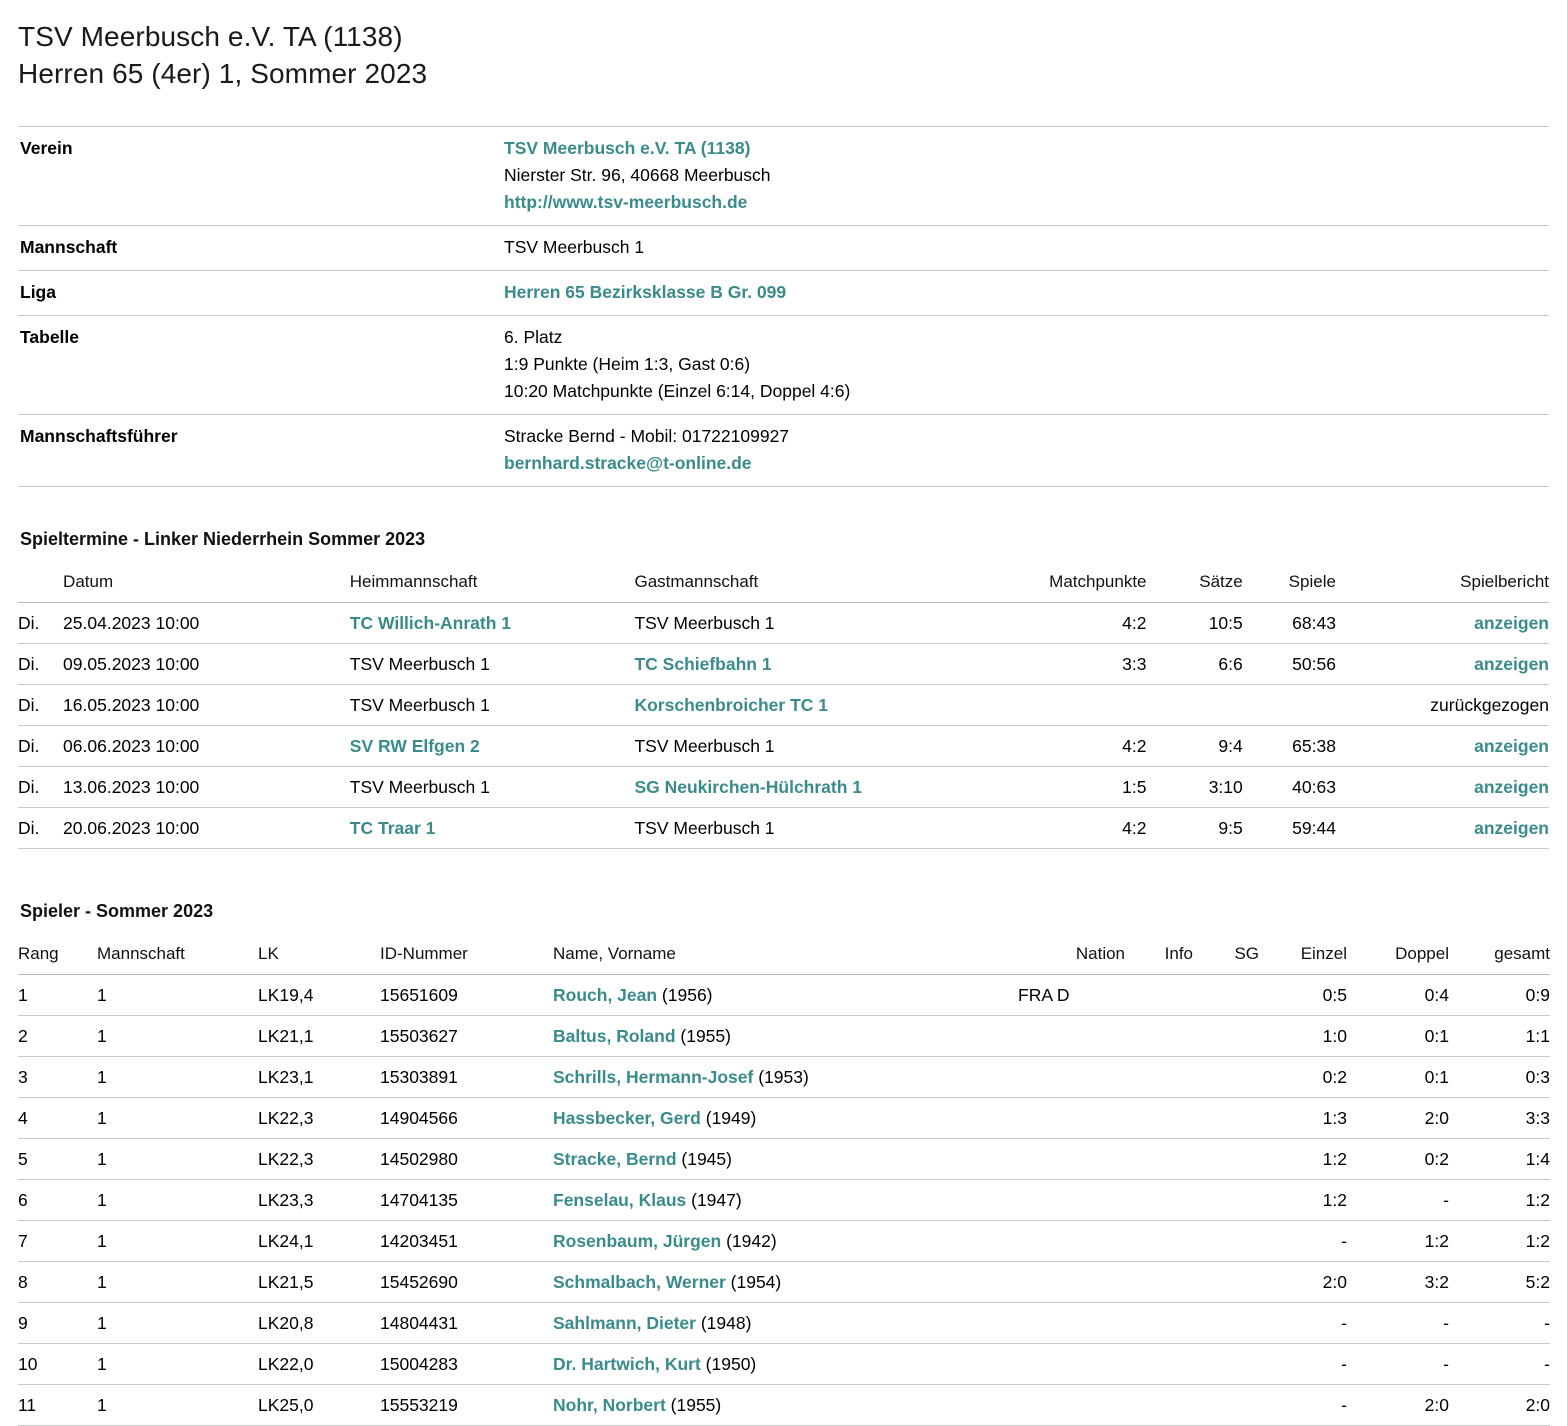  What do you see at coordinates (206, 664) in the screenshot?
I see `match-datetime: 09.05.2023 10:00` at bounding box center [206, 664].